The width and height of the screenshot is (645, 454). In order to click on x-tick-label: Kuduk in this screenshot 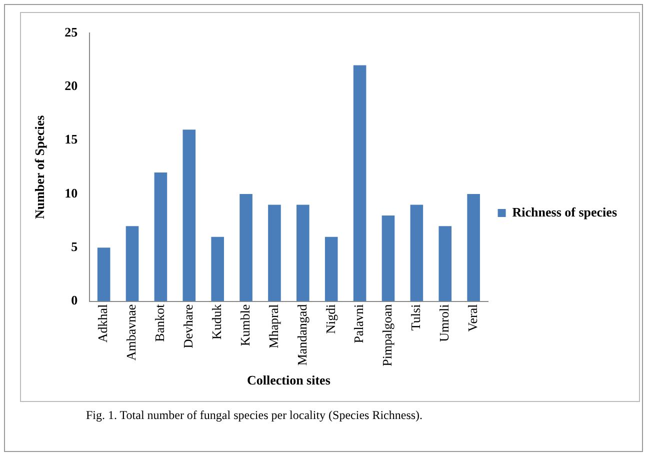, I will do `click(216, 322)`.